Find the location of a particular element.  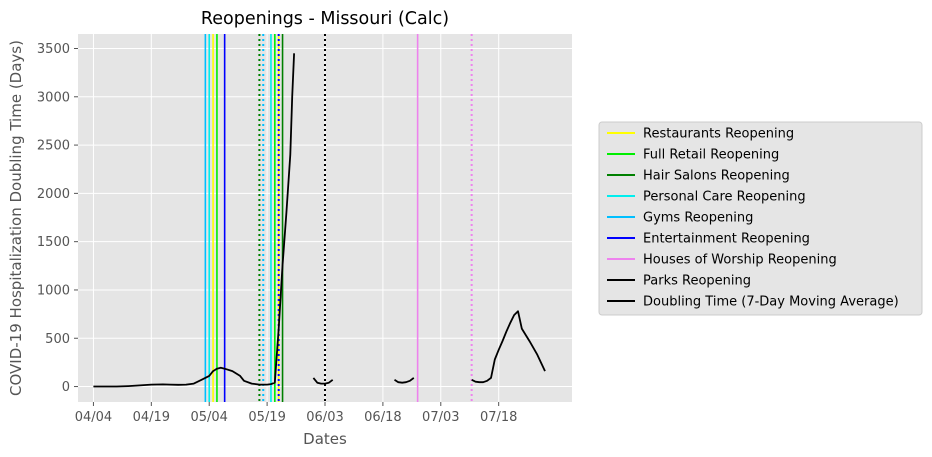

y-tick-label: 2500 is located at coordinates (53, 146).